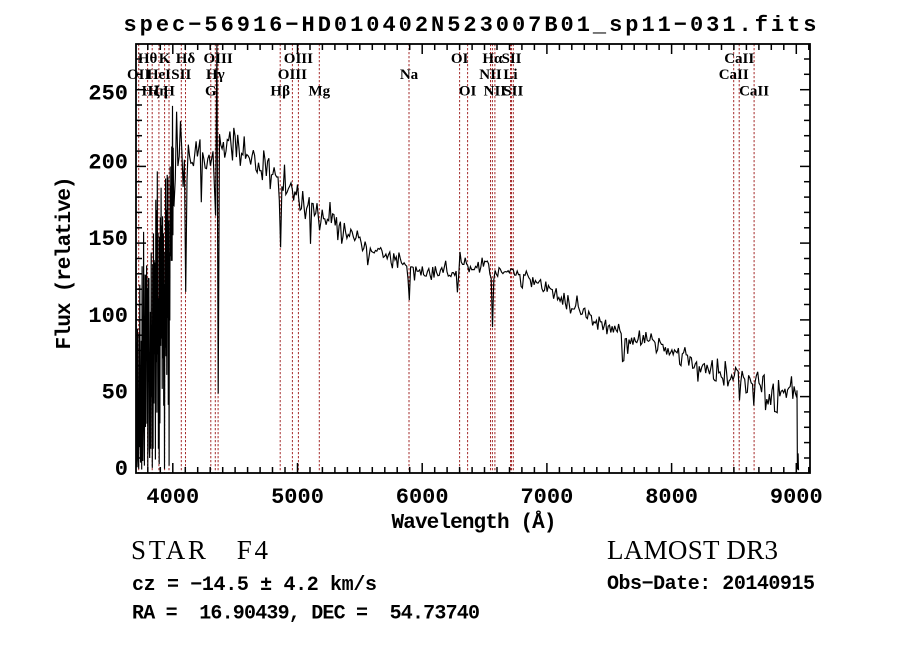 This screenshot has width=900, height=654. Describe the element at coordinates (65, 263) in the screenshot. I see `svg-text: Flux (relative)` at that location.